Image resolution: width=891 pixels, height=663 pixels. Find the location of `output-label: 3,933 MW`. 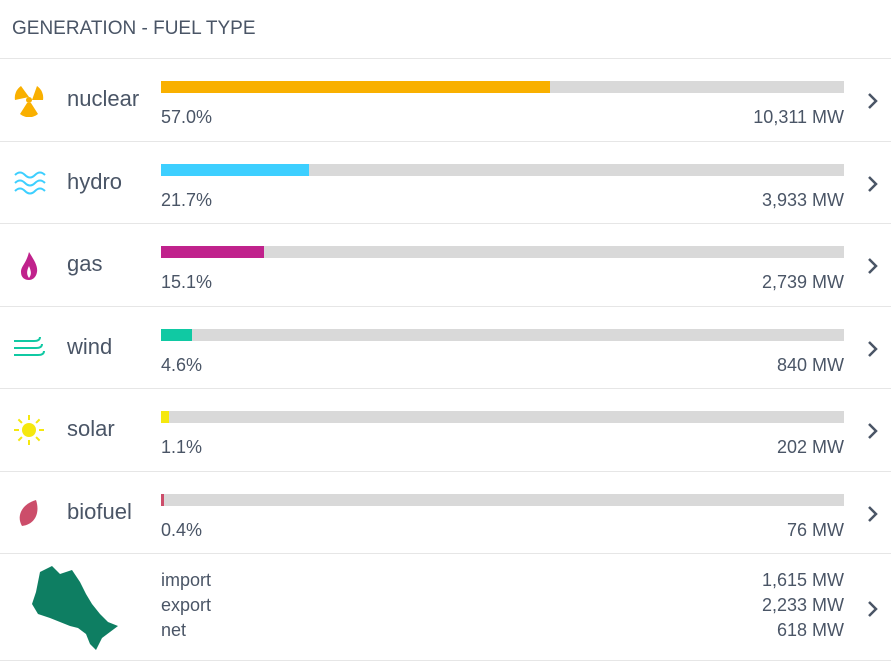

output-label: 3,933 MW is located at coordinates (802, 199).